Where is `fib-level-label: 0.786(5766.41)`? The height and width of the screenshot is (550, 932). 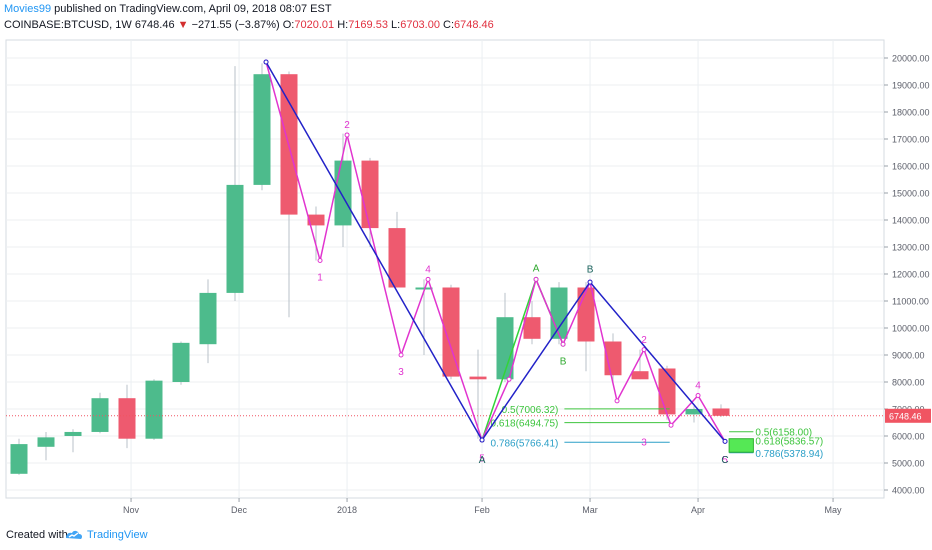 fib-level-label: 0.786(5766.41) is located at coordinates (525, 443).